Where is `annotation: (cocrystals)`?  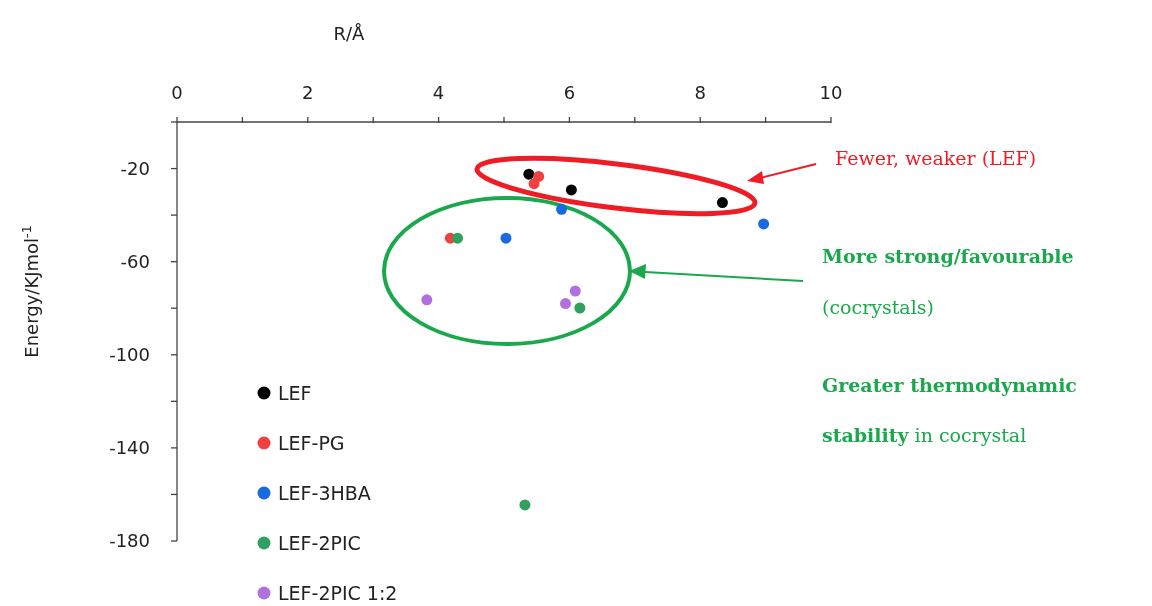 annotation: (cocrystals) is located at coordinates (878, 307).